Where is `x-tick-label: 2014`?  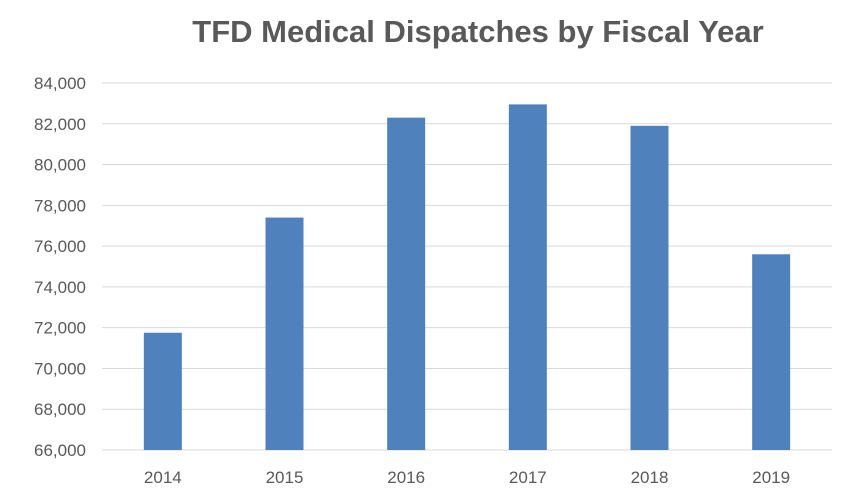 x-tick-label: 2014 is located at coordinates (163, 477).